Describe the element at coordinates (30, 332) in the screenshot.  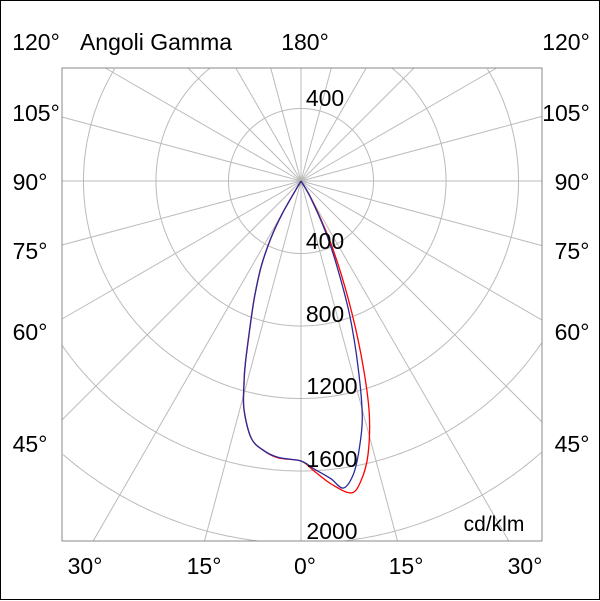
I see `angle-label-left: 60°` at that location.